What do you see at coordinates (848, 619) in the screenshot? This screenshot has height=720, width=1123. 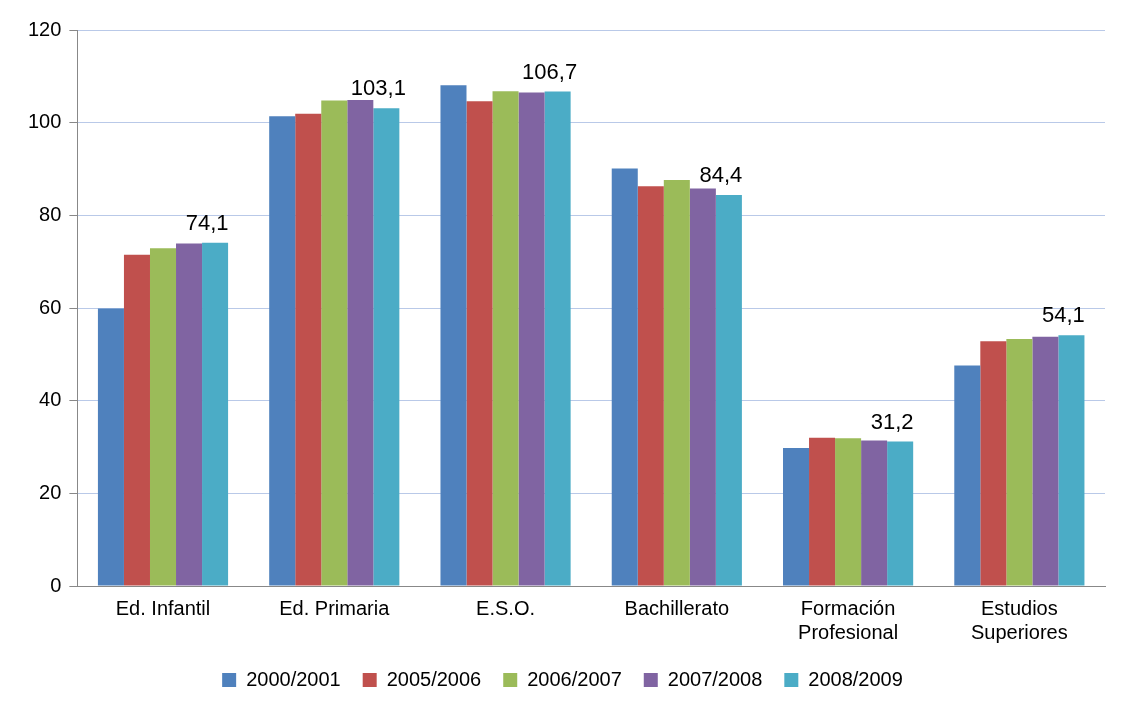 I see `x-tick-label: Formación Profesional` at bounding box center [848, 619].